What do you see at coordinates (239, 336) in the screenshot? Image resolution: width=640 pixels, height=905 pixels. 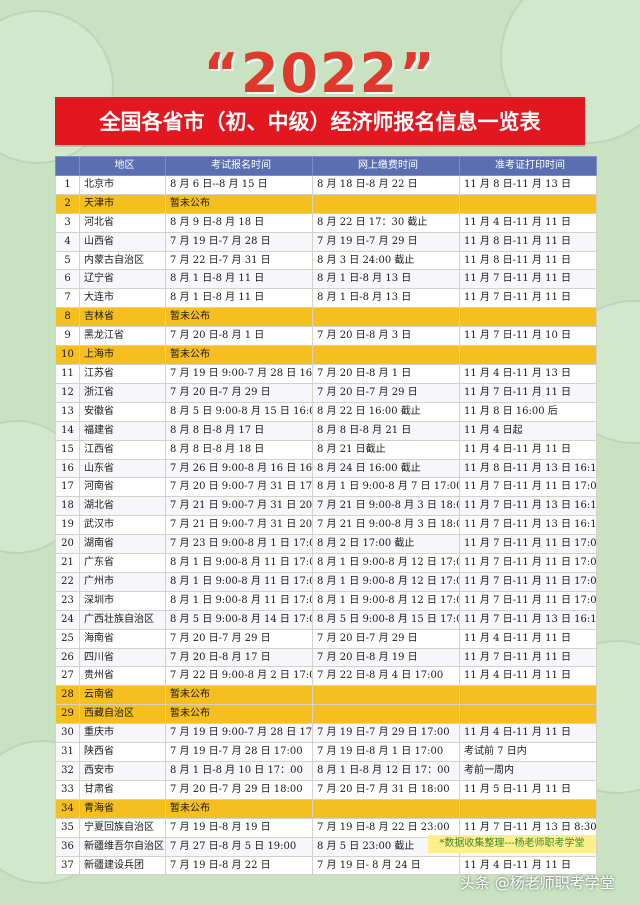 I see `row-register-time: 7 月 20 日-8 月 1 日` at bounding box center [239, 336].